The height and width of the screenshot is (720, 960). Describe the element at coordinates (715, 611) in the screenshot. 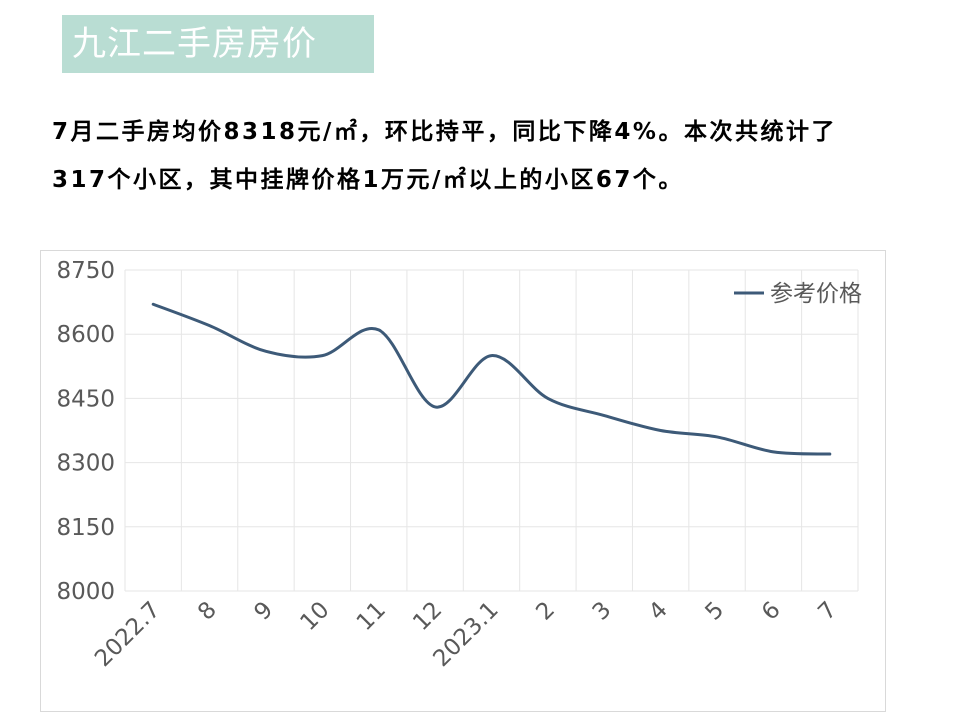

I see `x-tick-label: 5` at that location.